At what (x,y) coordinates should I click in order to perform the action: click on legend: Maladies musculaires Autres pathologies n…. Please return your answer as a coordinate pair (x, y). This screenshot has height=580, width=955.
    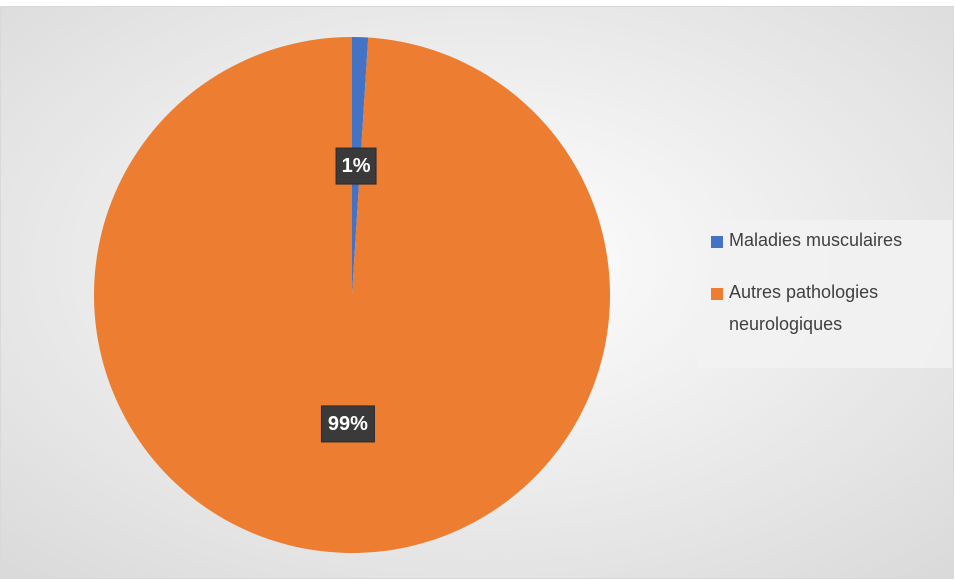
    Looking at the image, I should click on (824, 294).